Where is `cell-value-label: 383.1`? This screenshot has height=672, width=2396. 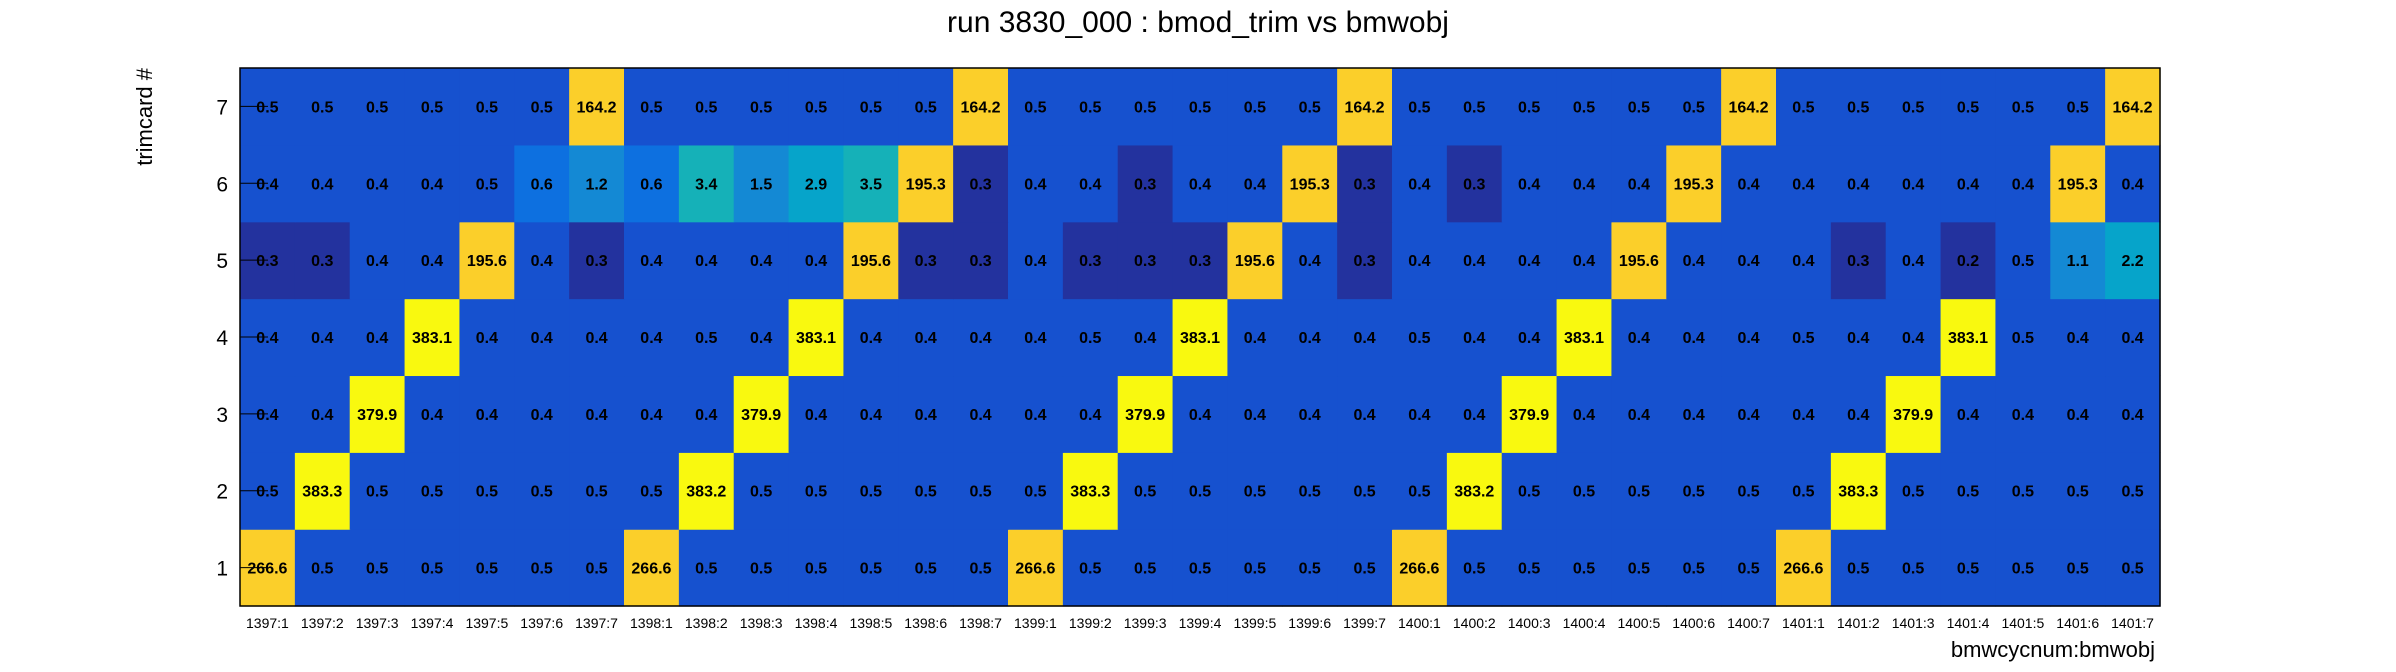 cell-value-label: 383.1 is located at coordinates (816, 338).